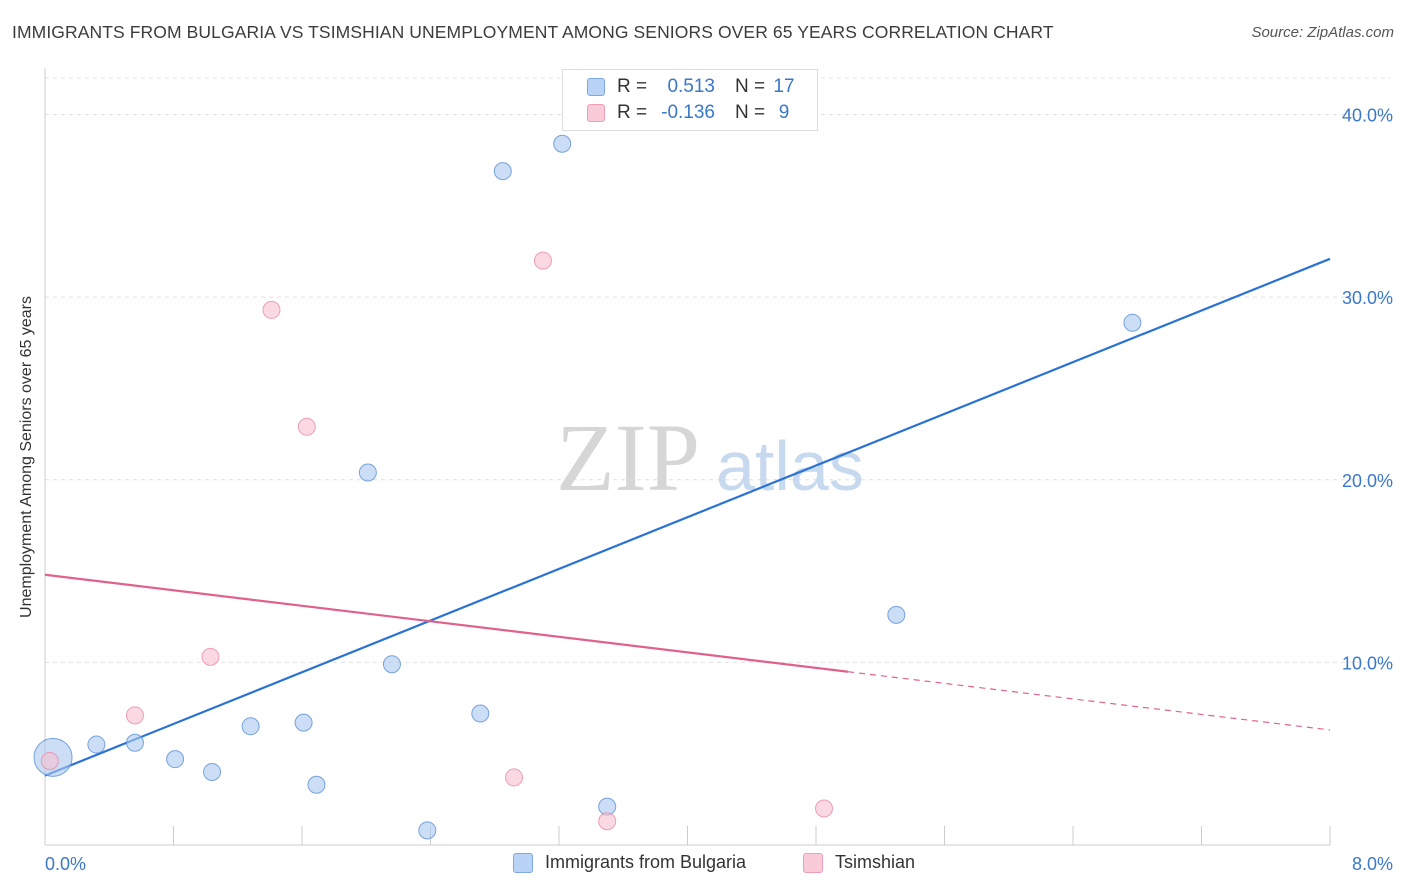 This screenshot has height=892, width=1406. Describe the element at coordinates (1089, 701) in the screenshot. I see `trend-line-tsimshian-extension` at that location.